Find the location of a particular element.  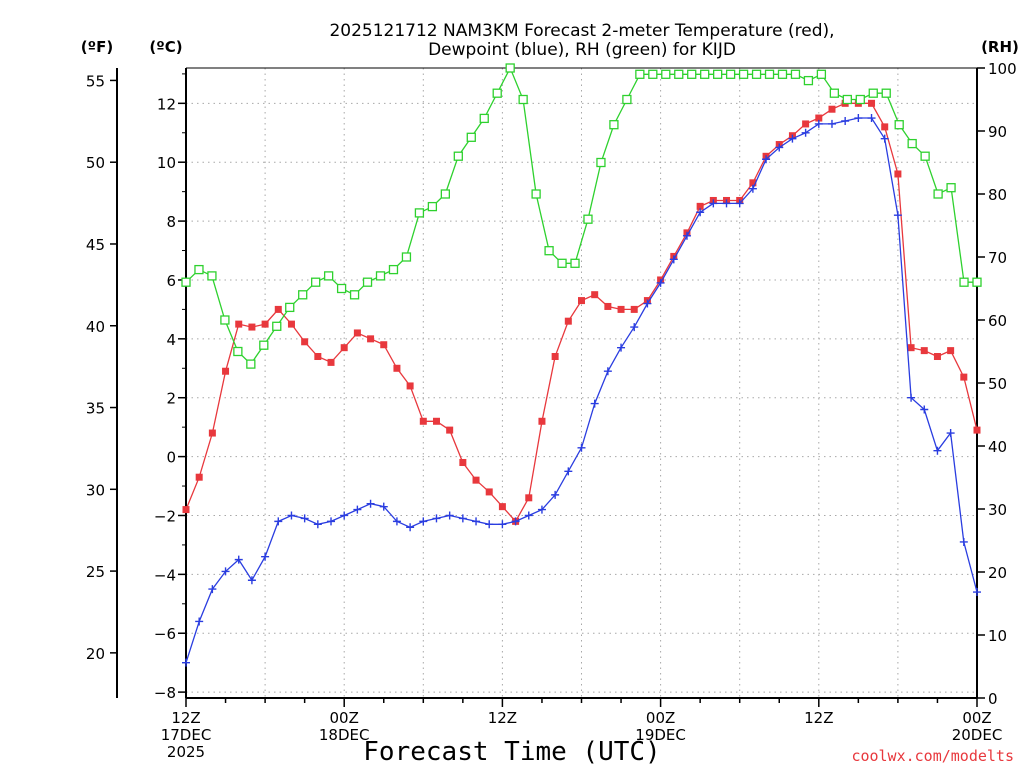

fahrenheit-tick-label: 25 is located at coordinates (95, 572).